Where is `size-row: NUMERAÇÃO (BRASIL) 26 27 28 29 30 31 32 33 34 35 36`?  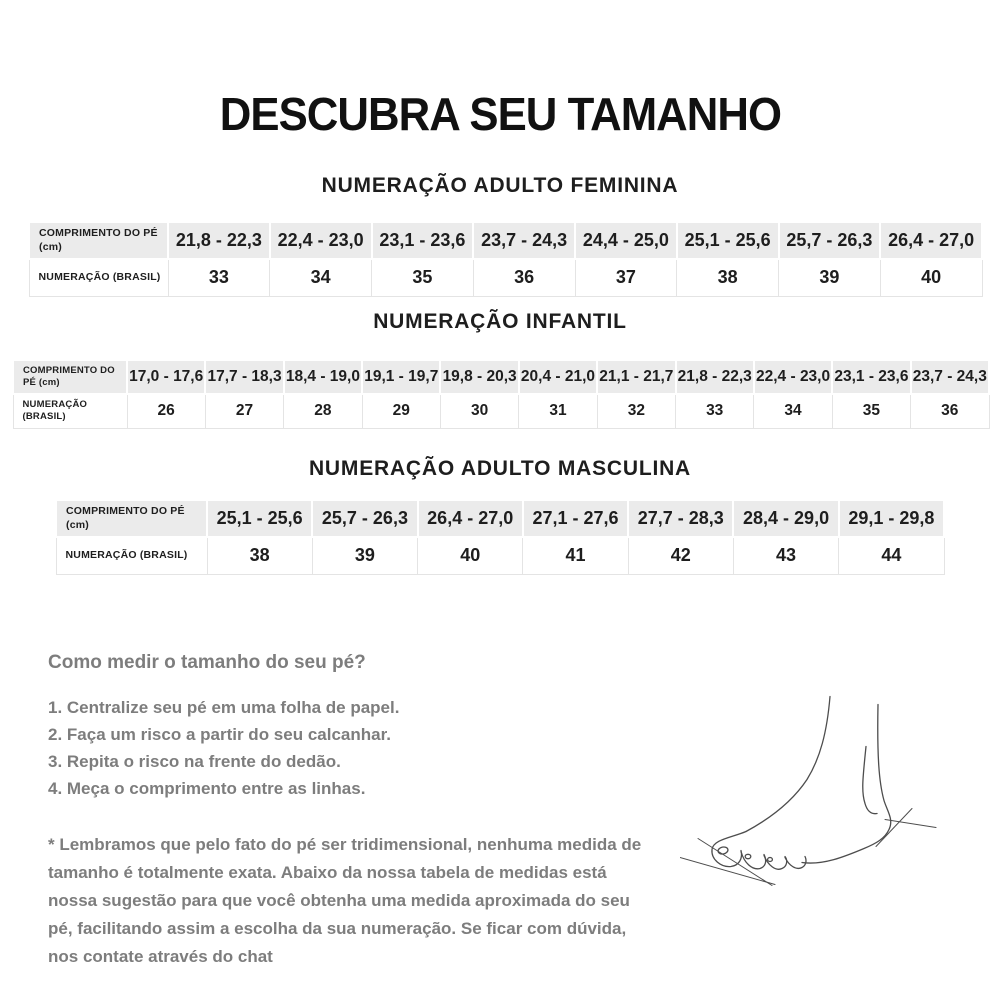 size-row: NUMERAÇÃO (BRASIL) 26 27 28 29 30 31 32 33 34 35 36 is located at coordinates (501, 411).